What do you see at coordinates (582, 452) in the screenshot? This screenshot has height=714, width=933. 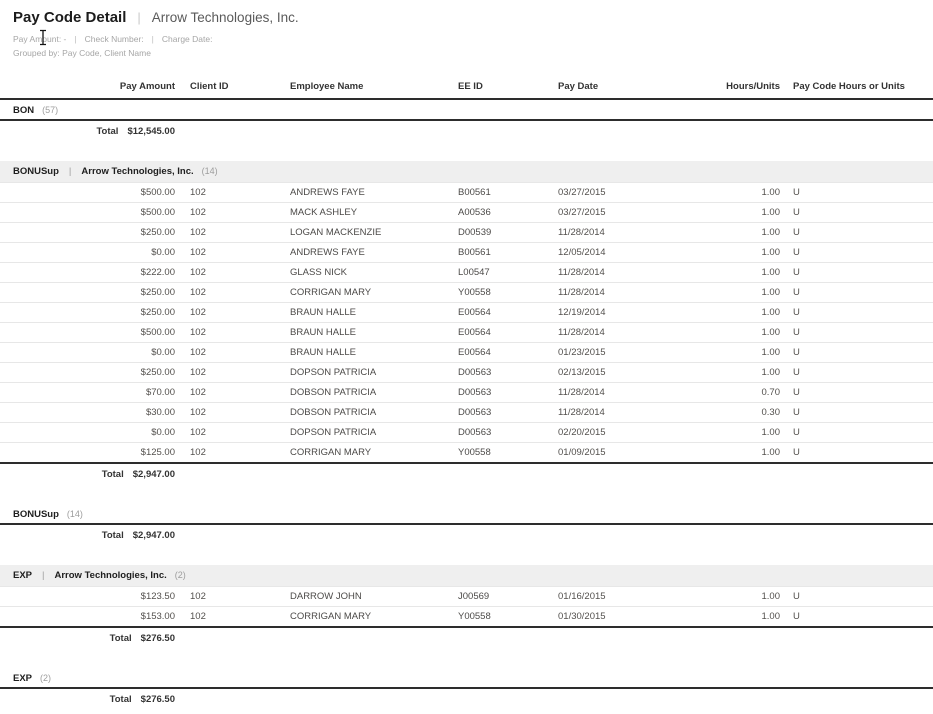 I see `cell-pay-date: 01/09/2015` at bounding box center [582, 452].